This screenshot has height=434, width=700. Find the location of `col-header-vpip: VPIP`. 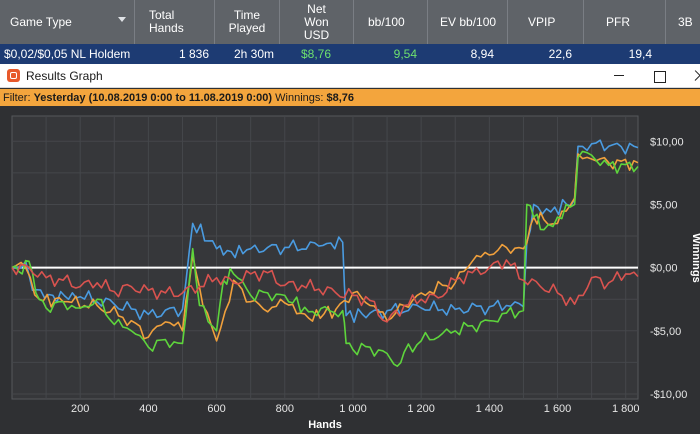

col-header-vpip: VPIP is located at coordinates (546, 22).